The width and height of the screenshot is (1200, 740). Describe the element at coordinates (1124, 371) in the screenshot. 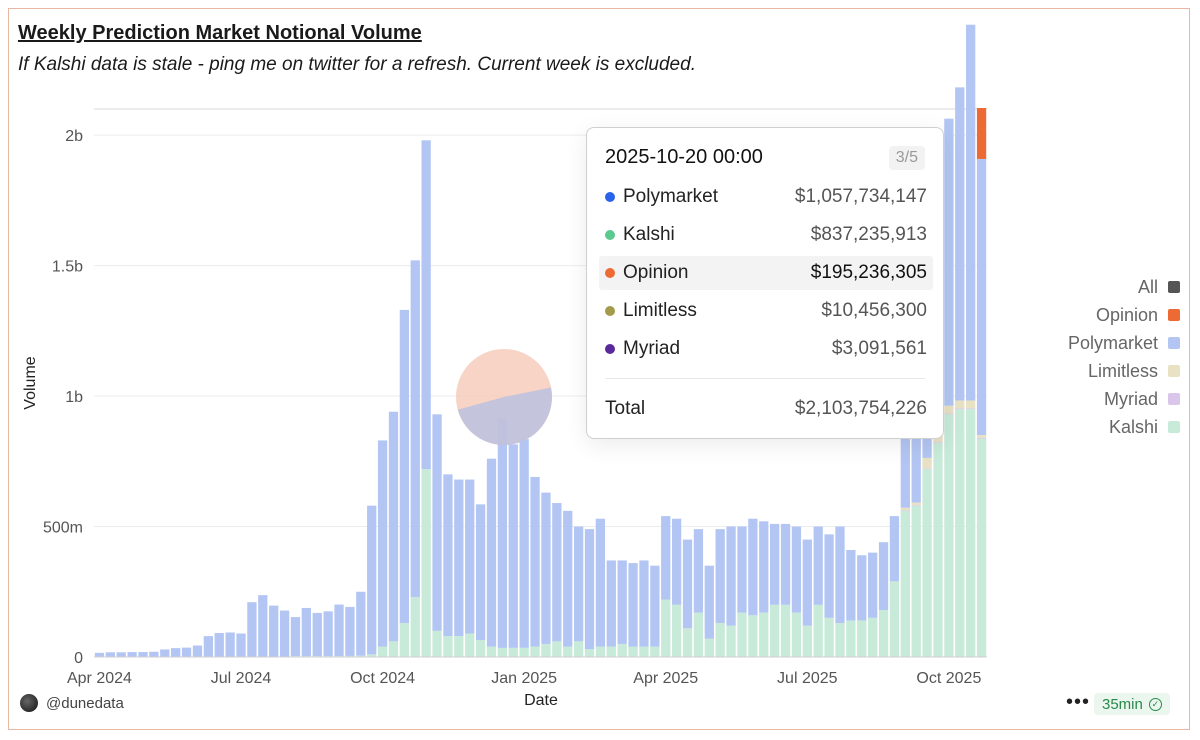

I see `legend-item-limitless: Limitless` at that location.